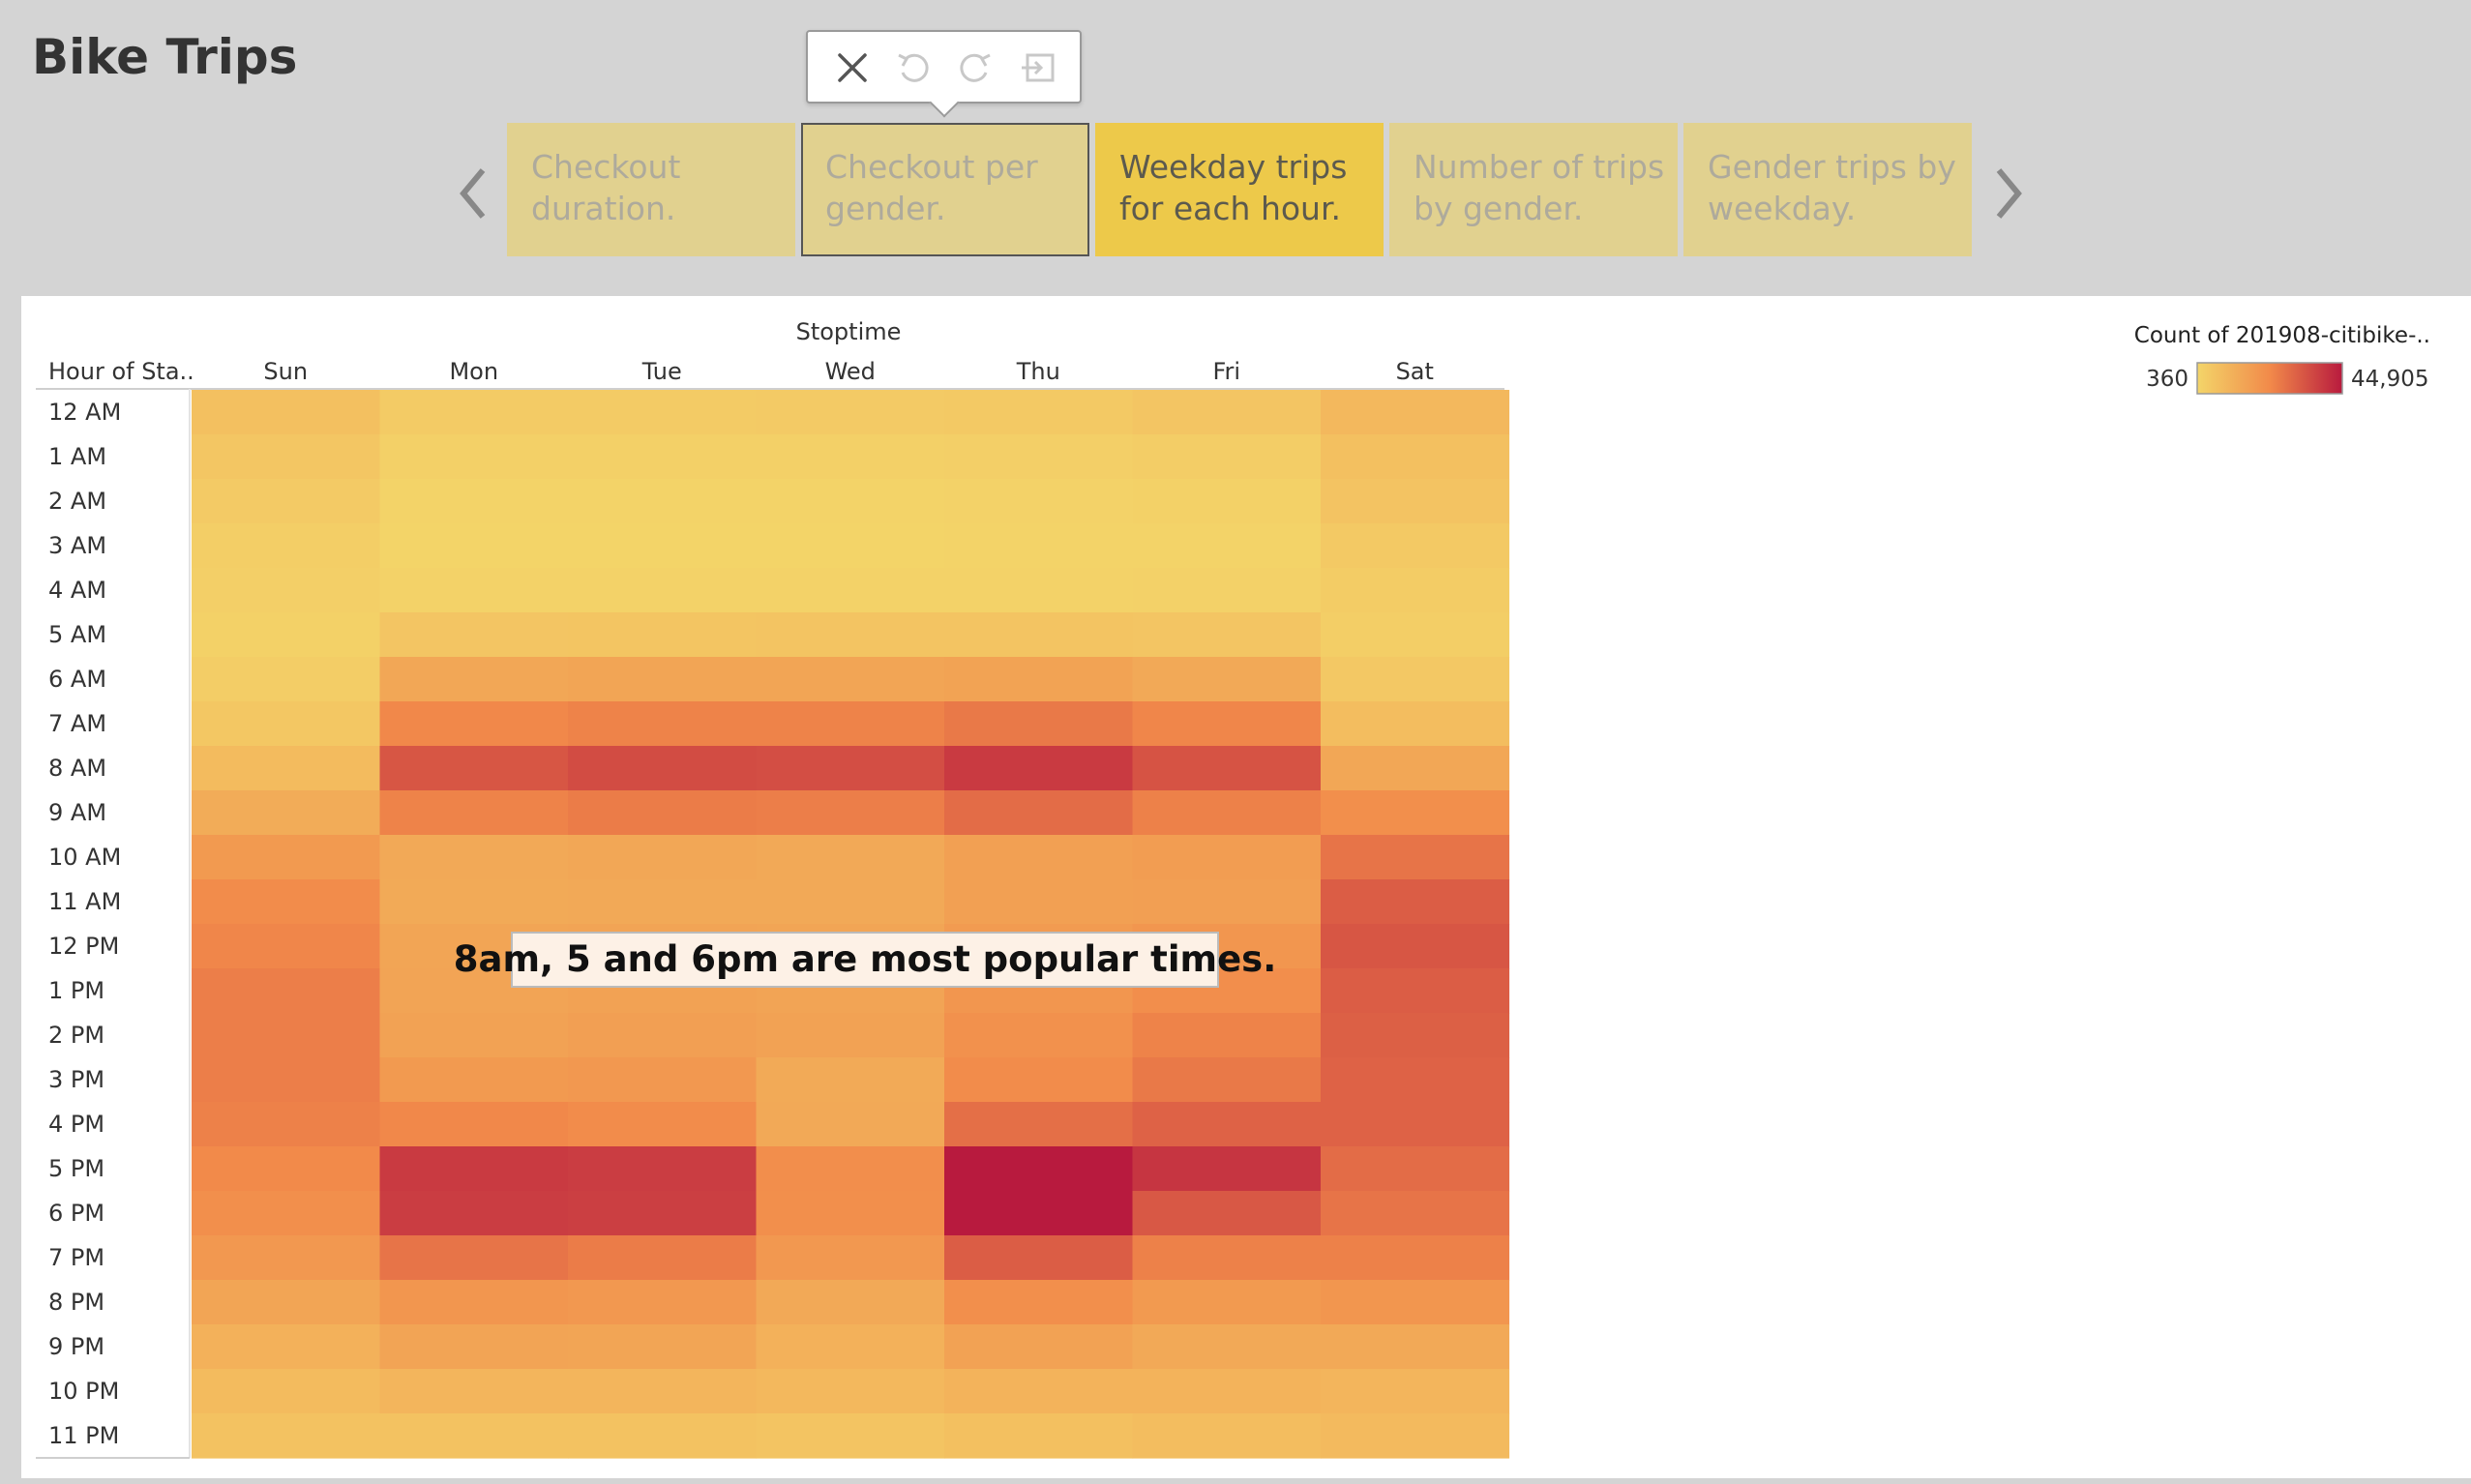  I want to click on chevron-left-icon, so click(474, 193).